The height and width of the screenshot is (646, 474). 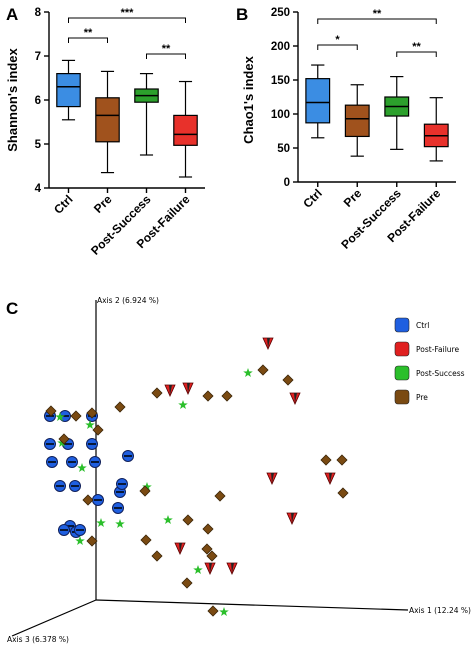 What do you see at coordinates (128, 300) in the screenshot?
I see `pcoa-axis-2-label: Axis 2 (6.924 %)` at bounding box center [128, 300].